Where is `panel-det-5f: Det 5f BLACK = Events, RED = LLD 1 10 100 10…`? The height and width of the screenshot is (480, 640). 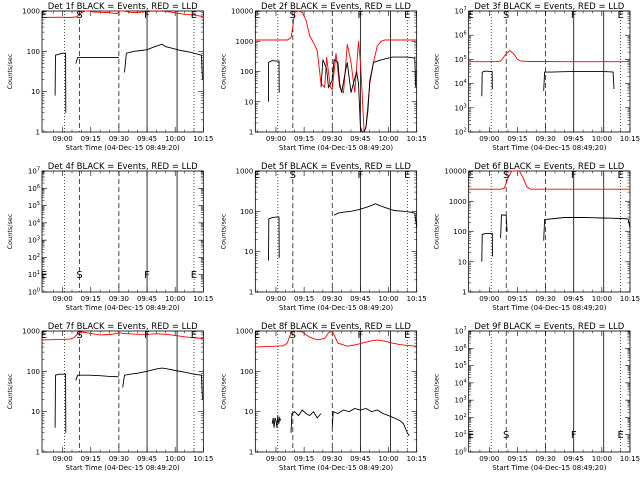 panel-det-5f: Det 5f BLACK = Events, RED = LLD 1 10 100 10… is located at coordinates (322, 237).